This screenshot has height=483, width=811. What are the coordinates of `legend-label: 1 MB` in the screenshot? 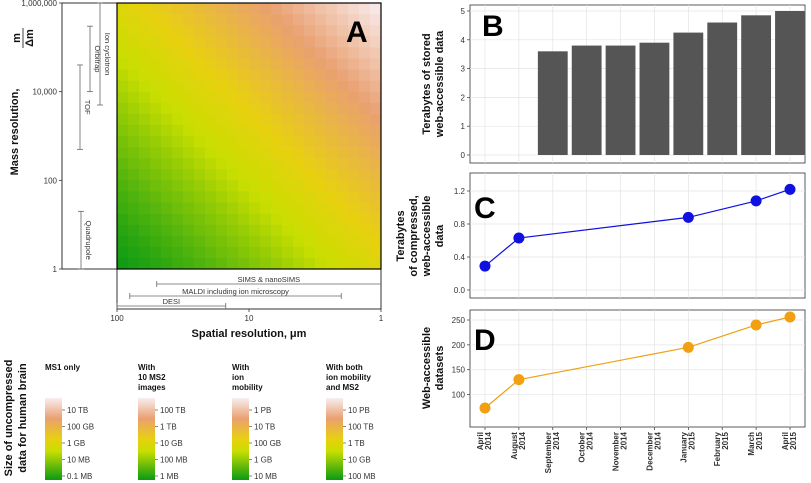 It's located at (169, 476).